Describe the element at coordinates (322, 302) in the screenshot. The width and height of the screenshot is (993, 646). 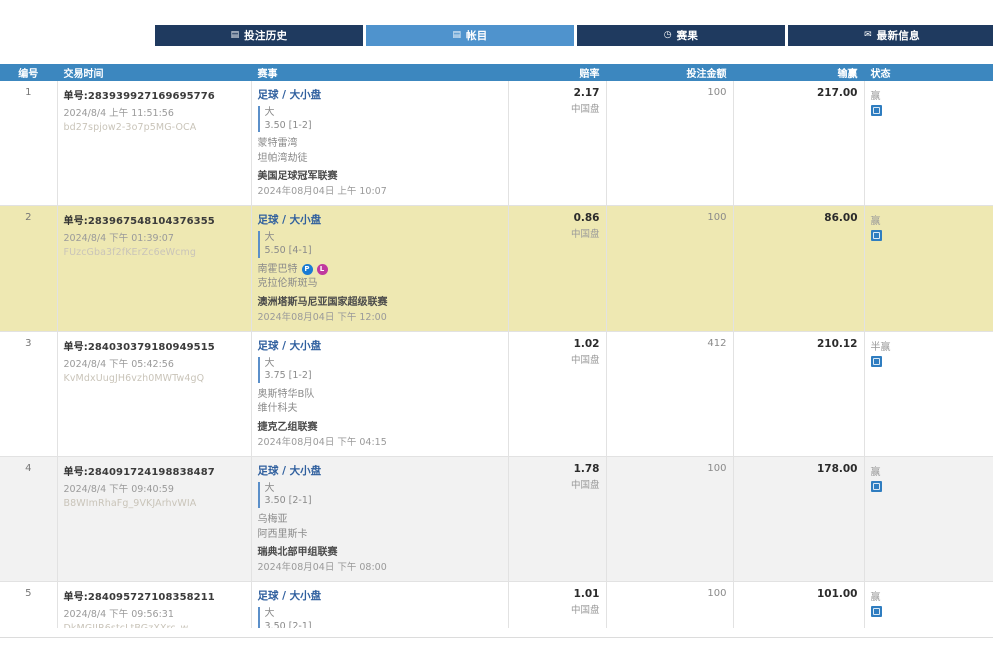
I see `event-league: 澳洲塔斯马尼亚国家超级联赛` at that location.